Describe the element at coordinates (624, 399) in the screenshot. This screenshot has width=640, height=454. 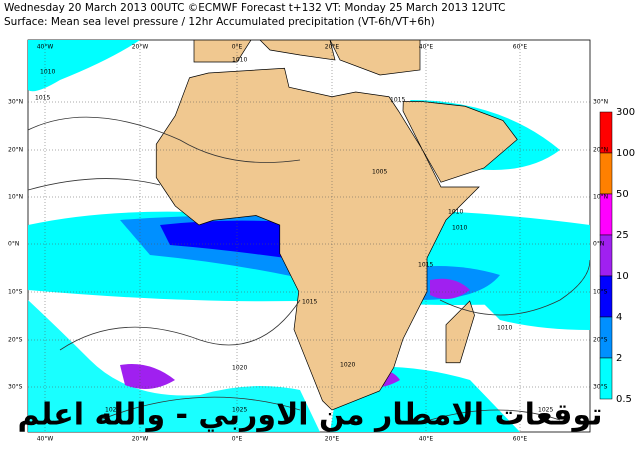
I see `legend-label: 0.5` at that location.